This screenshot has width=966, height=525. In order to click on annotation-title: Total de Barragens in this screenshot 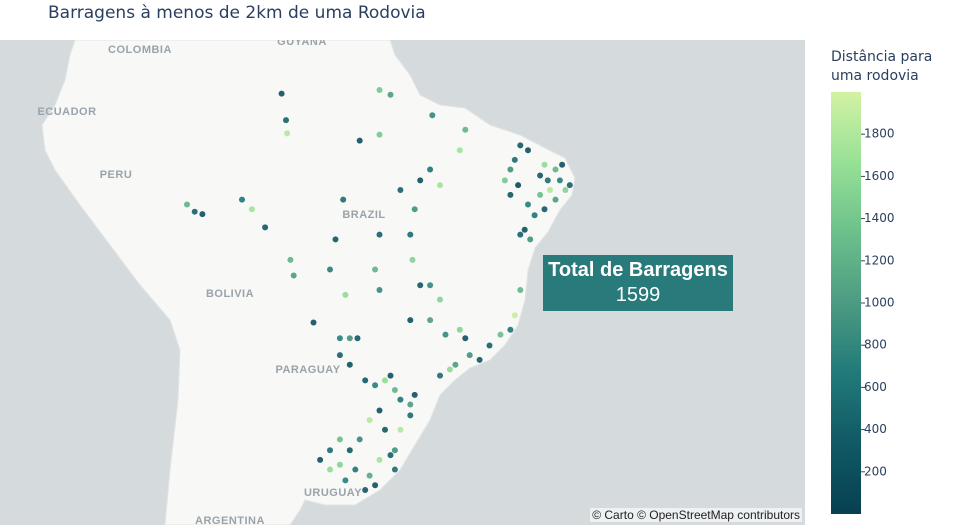, I will do `click(638, 270)`.